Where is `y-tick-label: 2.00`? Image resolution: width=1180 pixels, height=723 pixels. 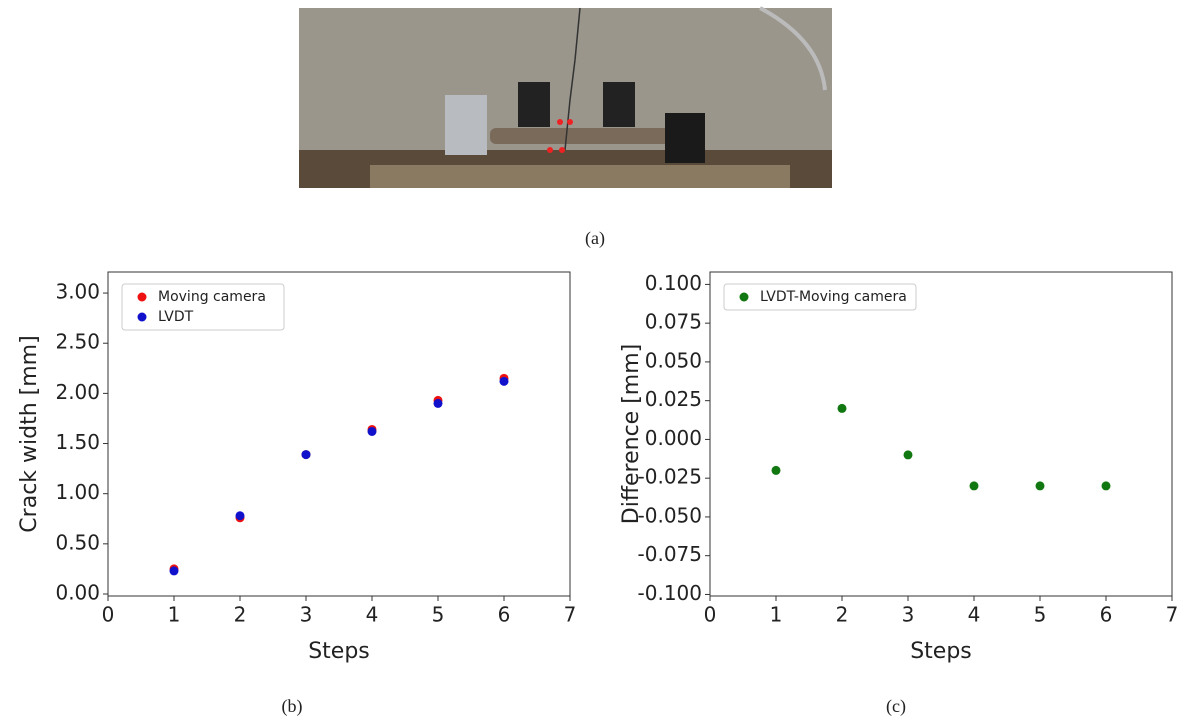
y-tick-label: 2.00 is located at coordinates (77, 392).